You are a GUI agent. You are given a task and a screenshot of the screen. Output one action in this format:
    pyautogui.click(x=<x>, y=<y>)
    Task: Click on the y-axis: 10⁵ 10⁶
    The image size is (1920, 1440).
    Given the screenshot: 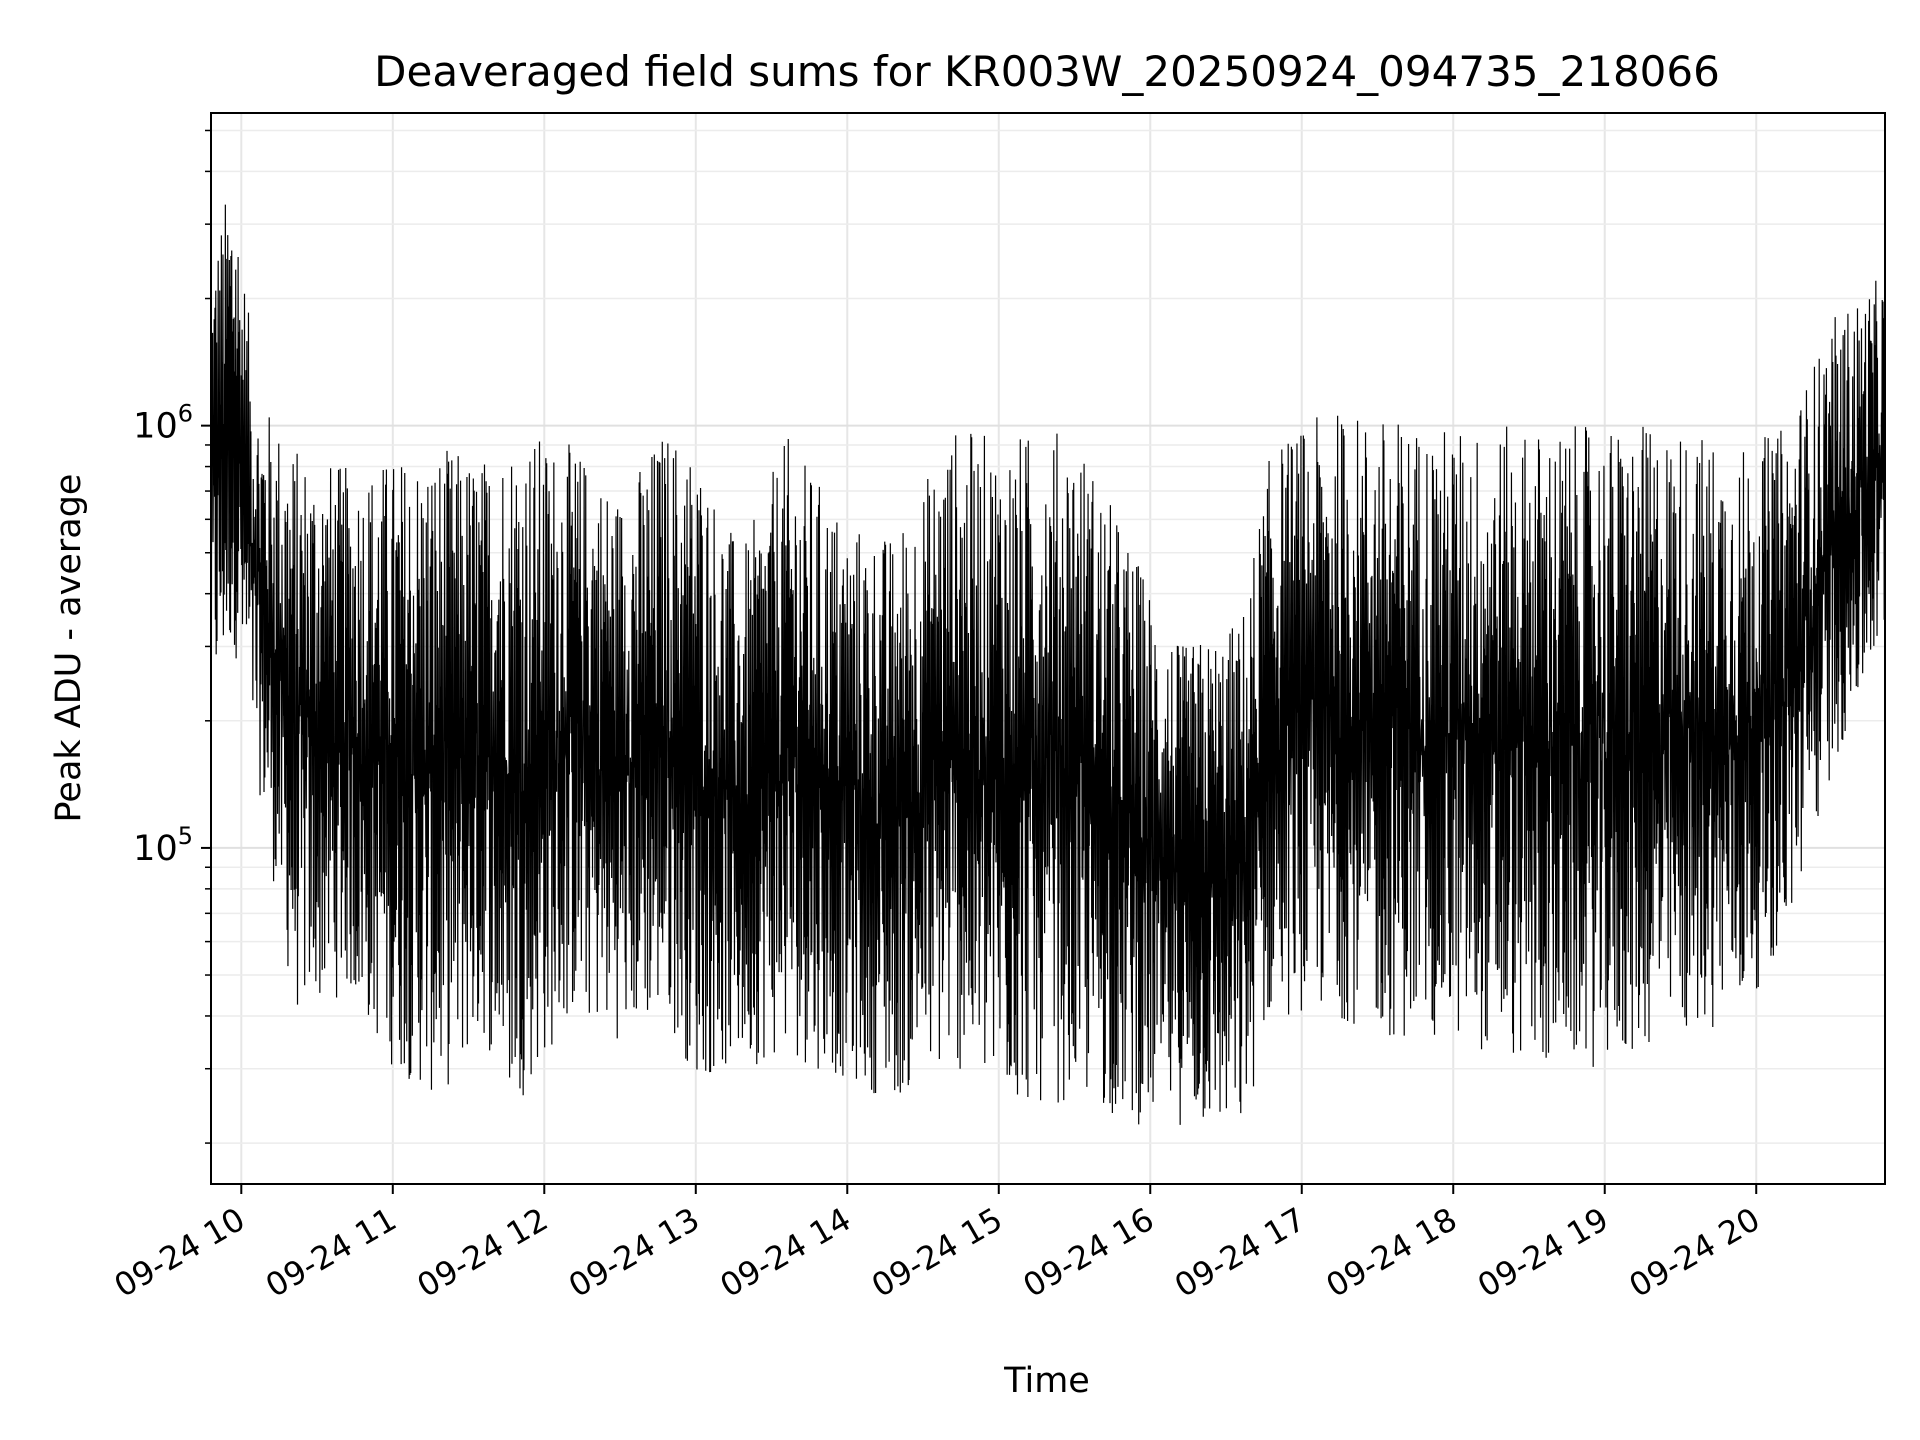 What is the action you would take?
    pyautogui.click(x=172, y=636)
    